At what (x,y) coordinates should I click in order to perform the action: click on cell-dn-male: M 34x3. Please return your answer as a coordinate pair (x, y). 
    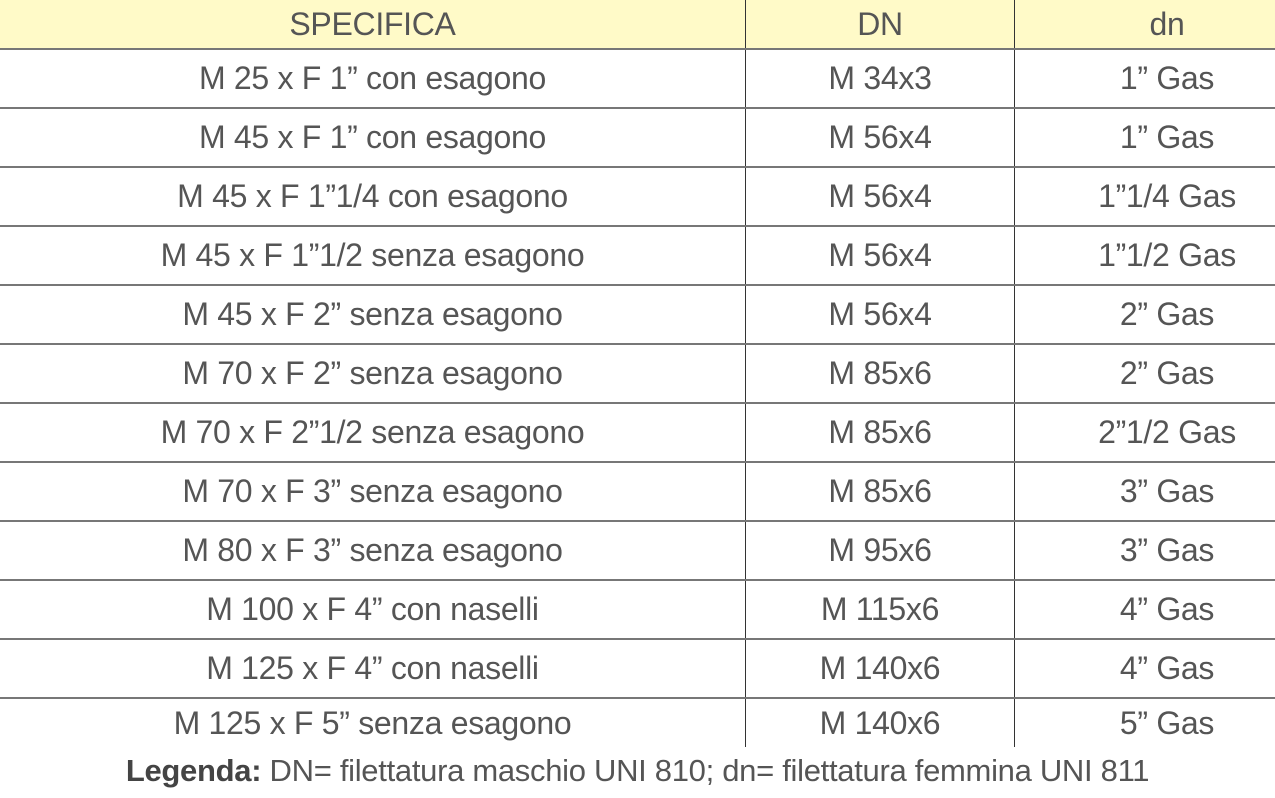
    Looking at the image, I should click on (880, 79).